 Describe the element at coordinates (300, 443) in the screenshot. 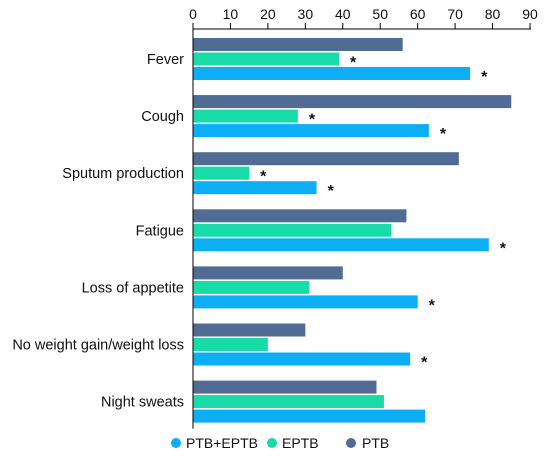

I see `legend-label: EPTB` at that location.